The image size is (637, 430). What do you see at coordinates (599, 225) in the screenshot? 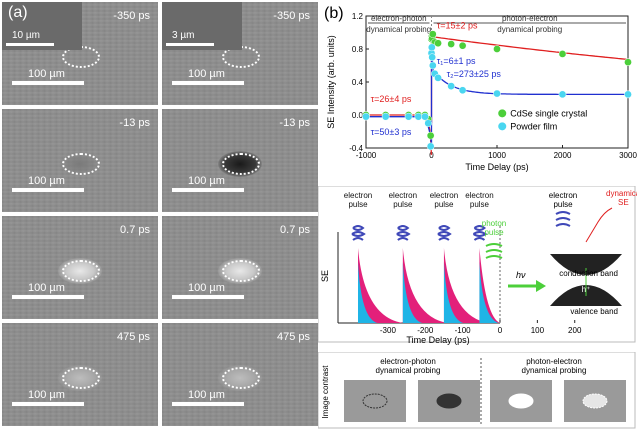
I see `dynamical-se-squiggle` at bounding box center [599, 225].